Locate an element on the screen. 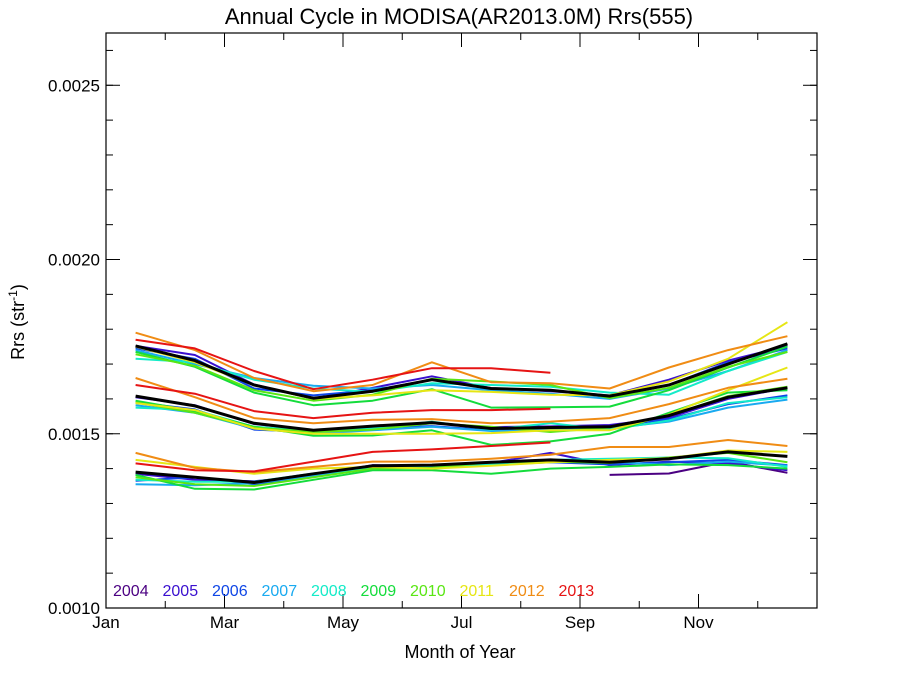 Image resolution: width=900 pixels, height=675 pixels. y-axis-label-main: Rrs (str is located at coordinates (18, 330).